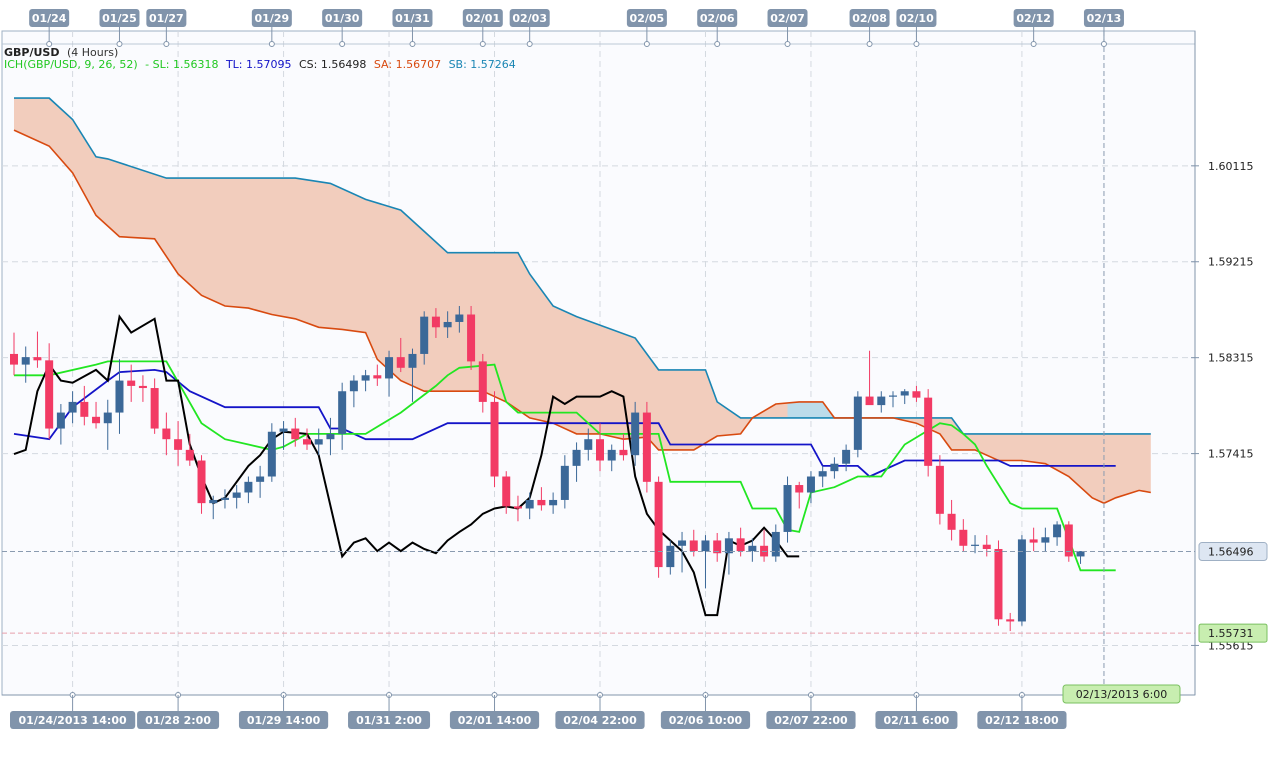 The image size is (1287, 757). What do you see at coordinates (1233, 552) in the screenshot?
I see `last-price-tag: 1.56496` at bounding box center [1233, 552].